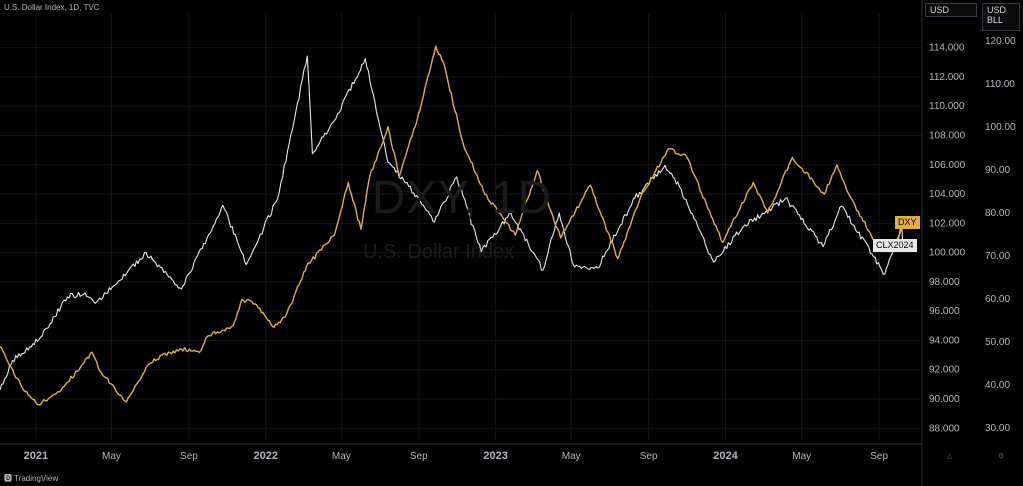  Describe the element at coordinates (52, 7) in the screenshot. I see `chart-title: U.S. Dollar Index, 1D, TVC` at that location.